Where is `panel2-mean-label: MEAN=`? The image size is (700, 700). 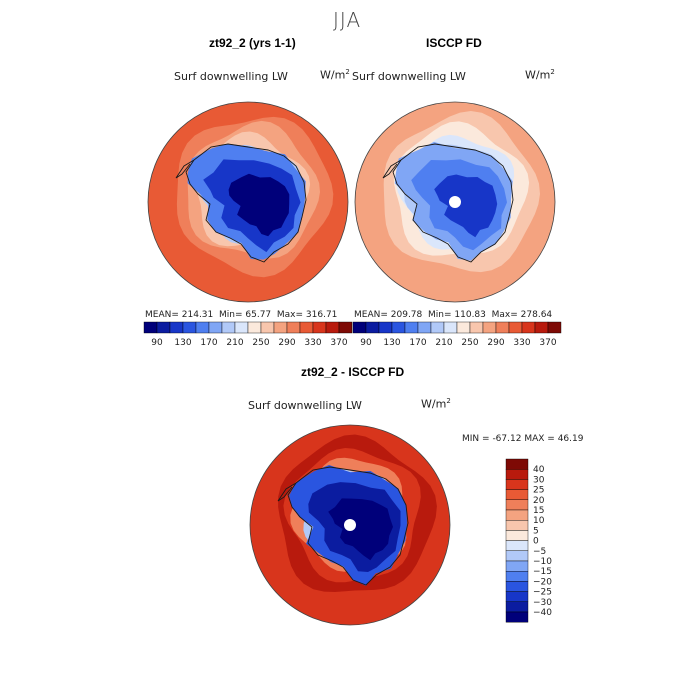
panel2-mean-label: MEAN= is located at coordinates (371, 315).